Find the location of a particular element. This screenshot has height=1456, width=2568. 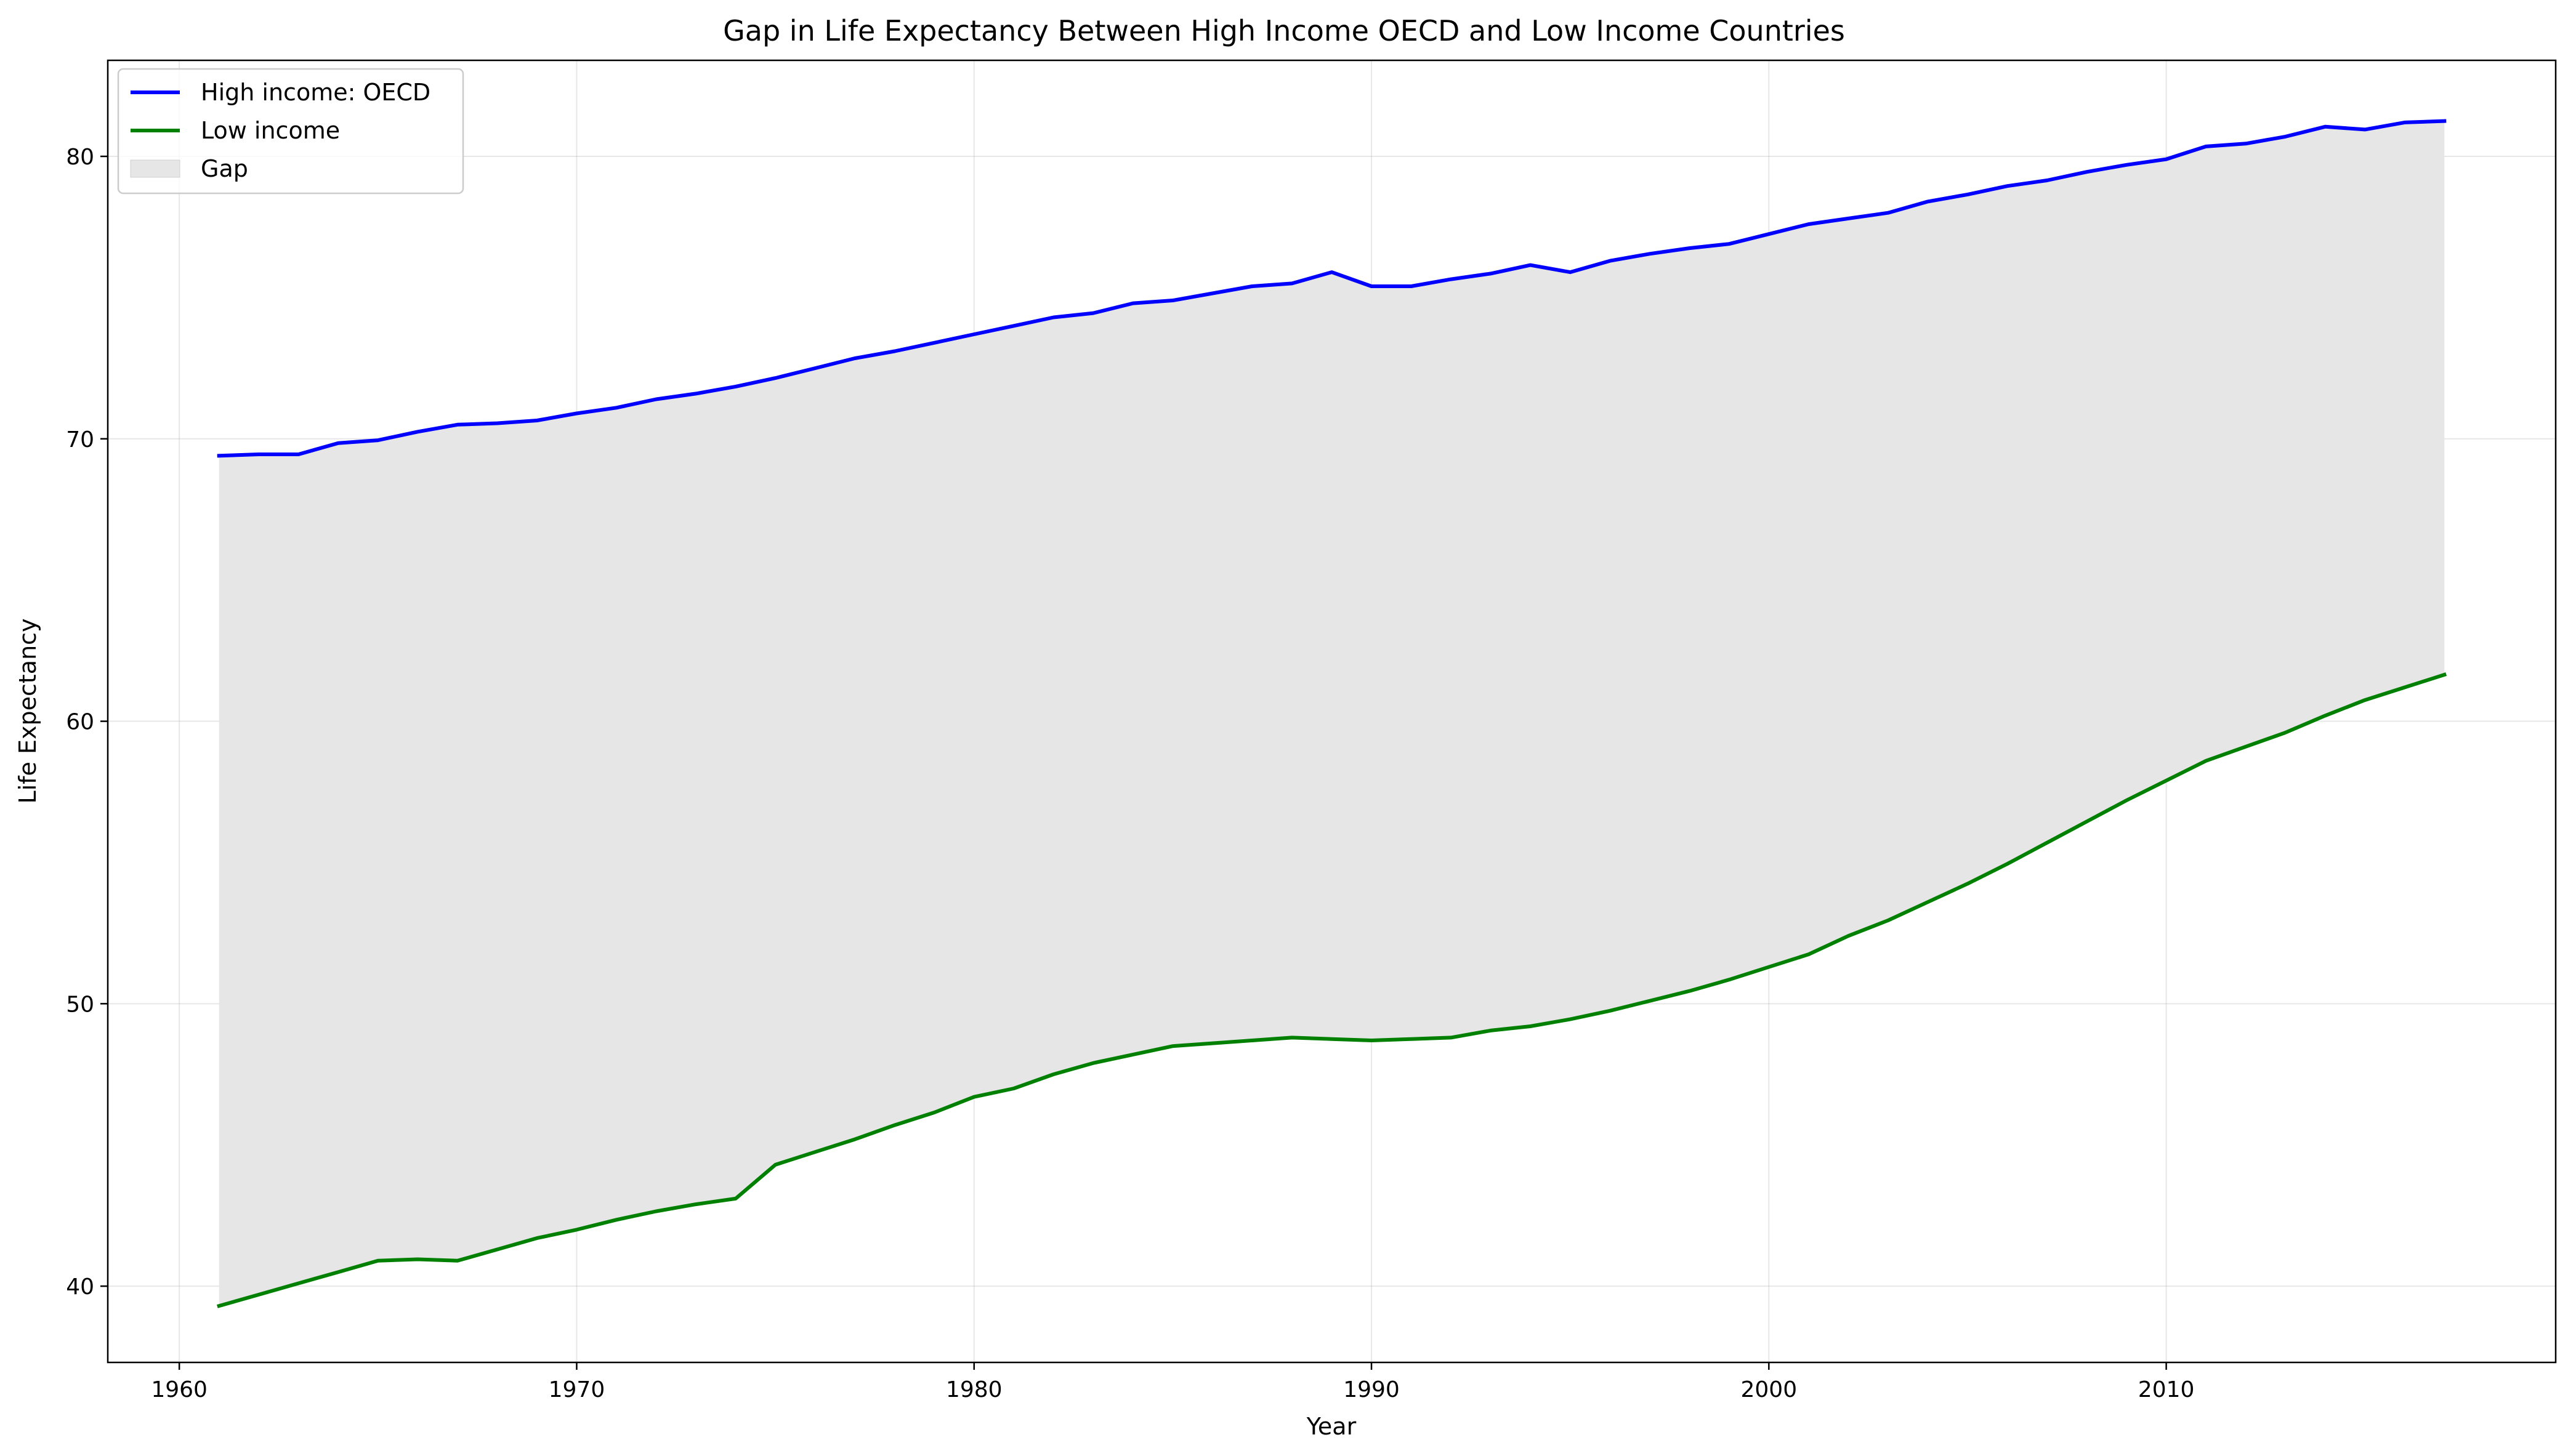

x-tick-label: 1960 is located at coordinates (180, 1389).